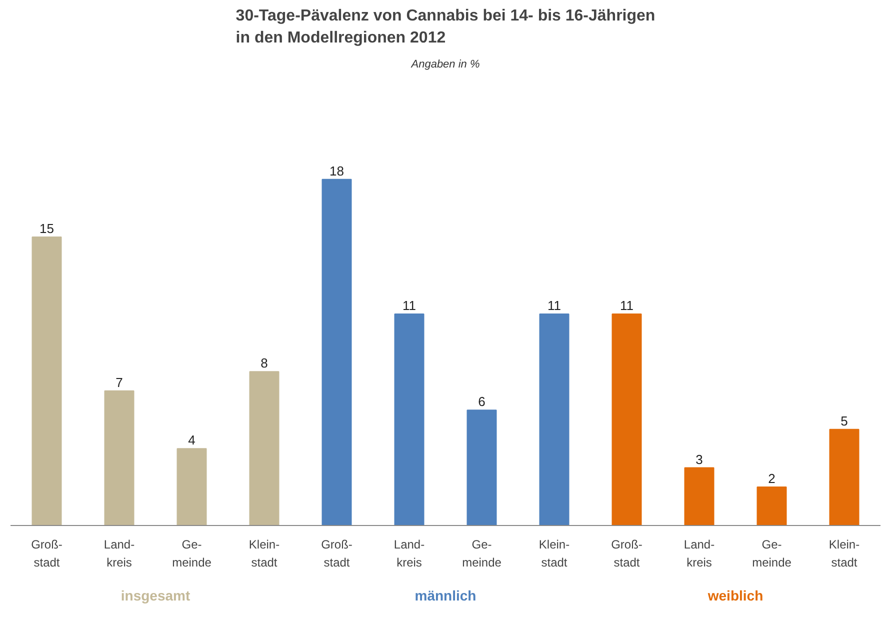 The height and width of the screenshot is (635, 893). I want to click on data-label: 18, so click(337, 170).